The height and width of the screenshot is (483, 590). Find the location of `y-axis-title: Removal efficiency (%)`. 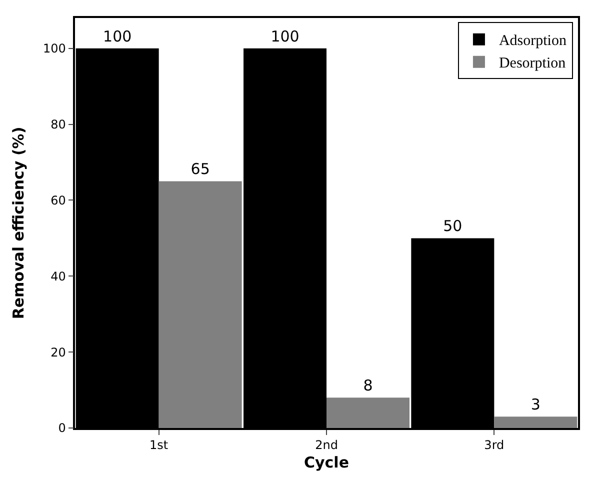

y-axis-title: Removal efficiency (%) is located at coordinates (19, 223).